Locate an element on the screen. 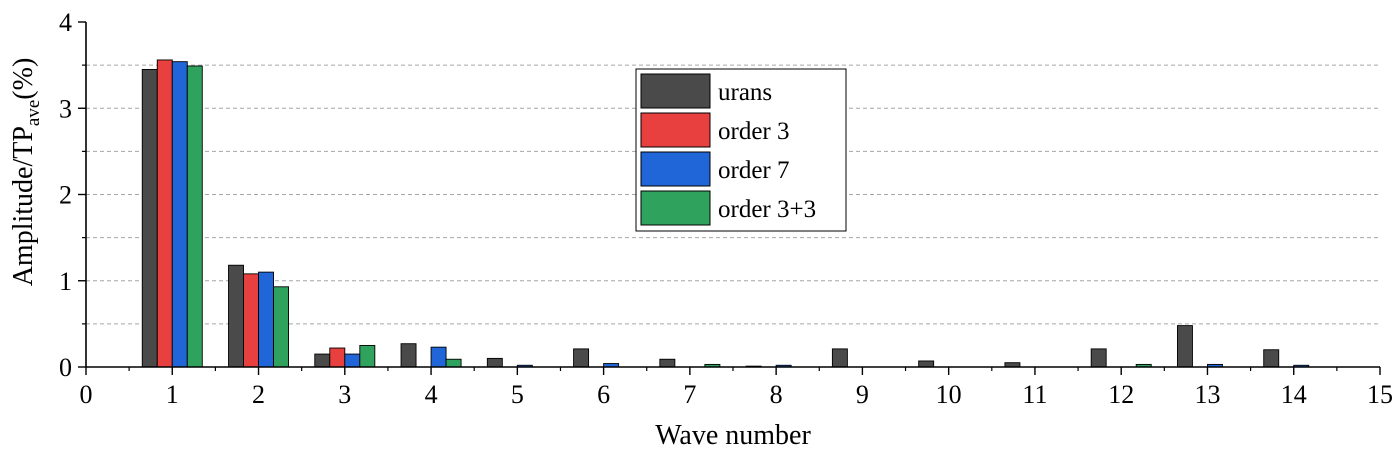 This screenshot has height=449, width=1400. y-tick-label: 0 is located at coordinates (65, 367).